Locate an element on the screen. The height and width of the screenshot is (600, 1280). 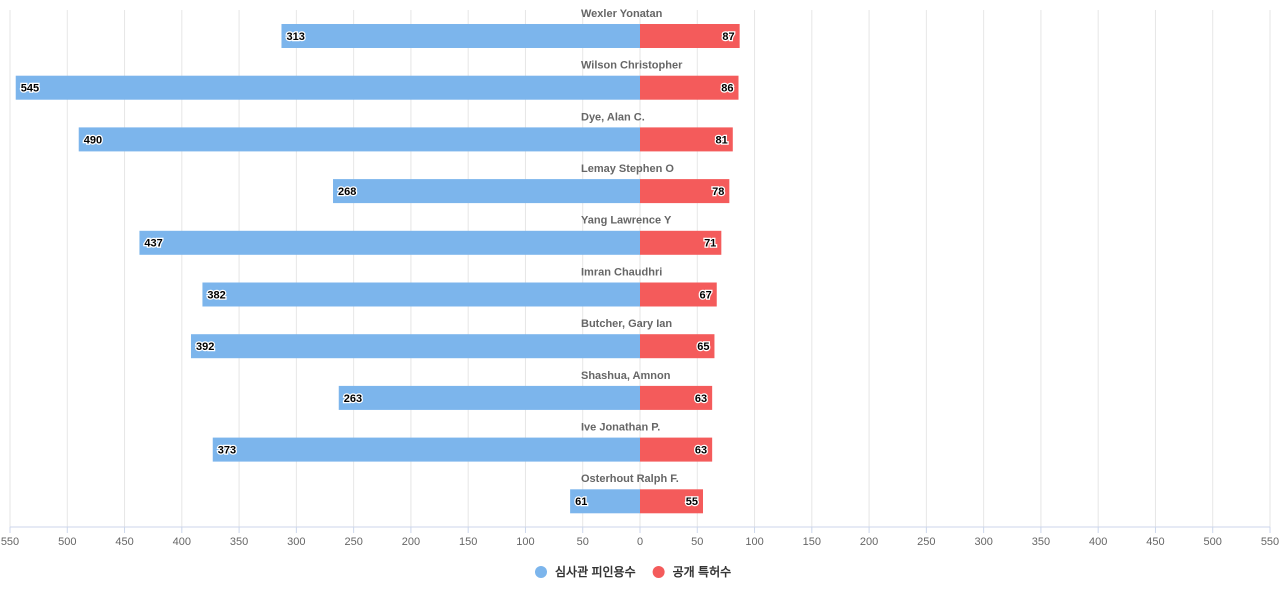
data-label: 81 is located at coordinates (722, 140).